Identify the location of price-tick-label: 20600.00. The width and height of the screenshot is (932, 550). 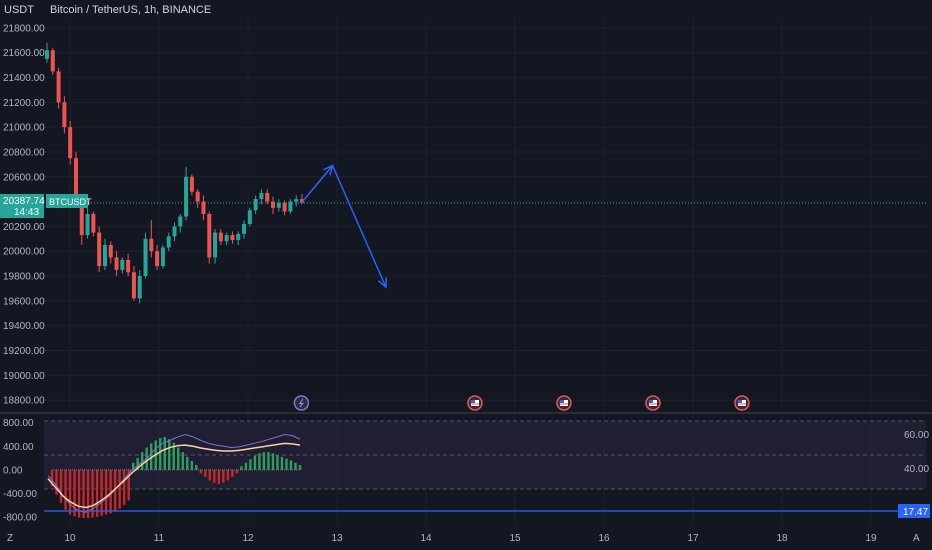
(24, 177).